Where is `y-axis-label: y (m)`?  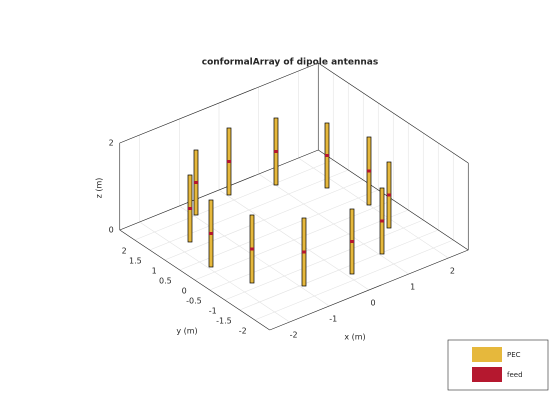 y-axis-label: y (m) is located at coordinates (186, 331).